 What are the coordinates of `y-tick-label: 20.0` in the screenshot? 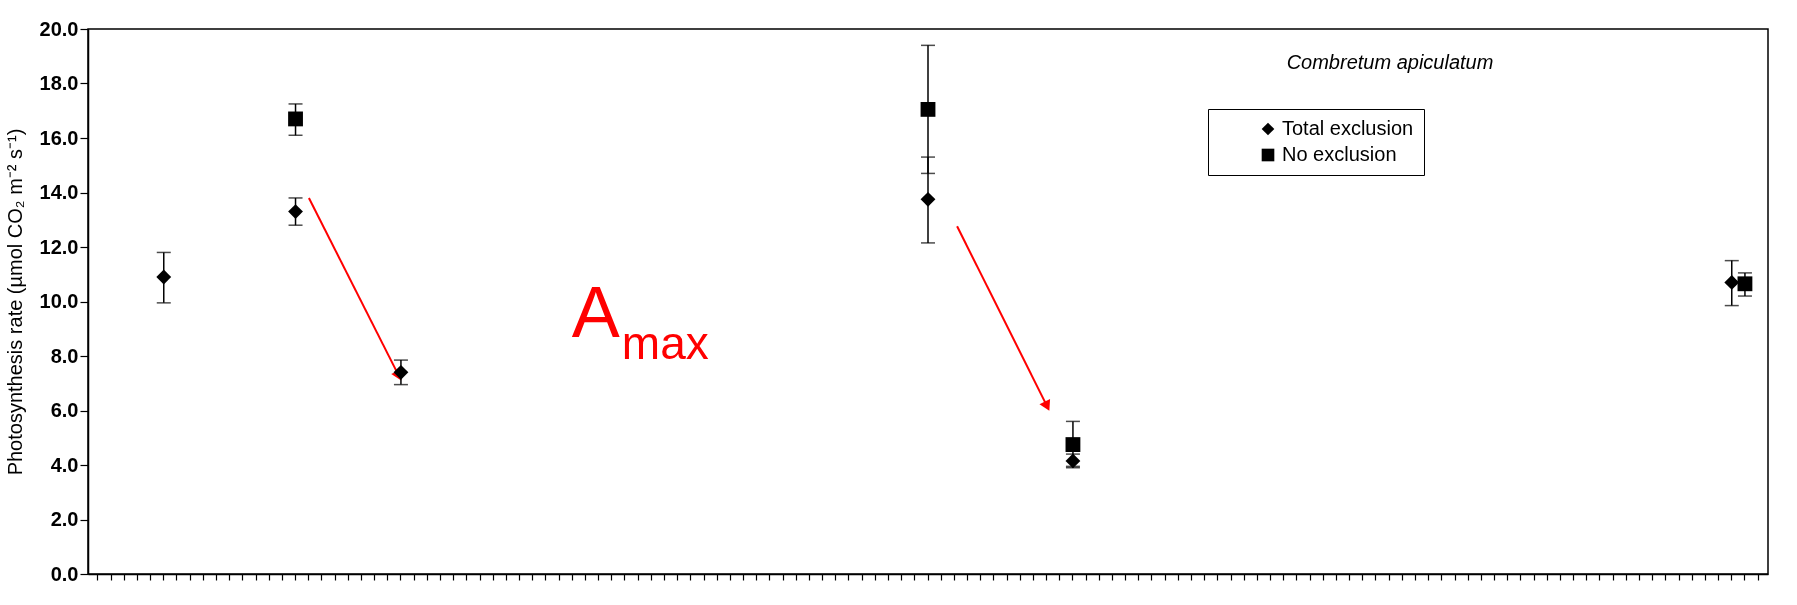 It's located at (59, 28).